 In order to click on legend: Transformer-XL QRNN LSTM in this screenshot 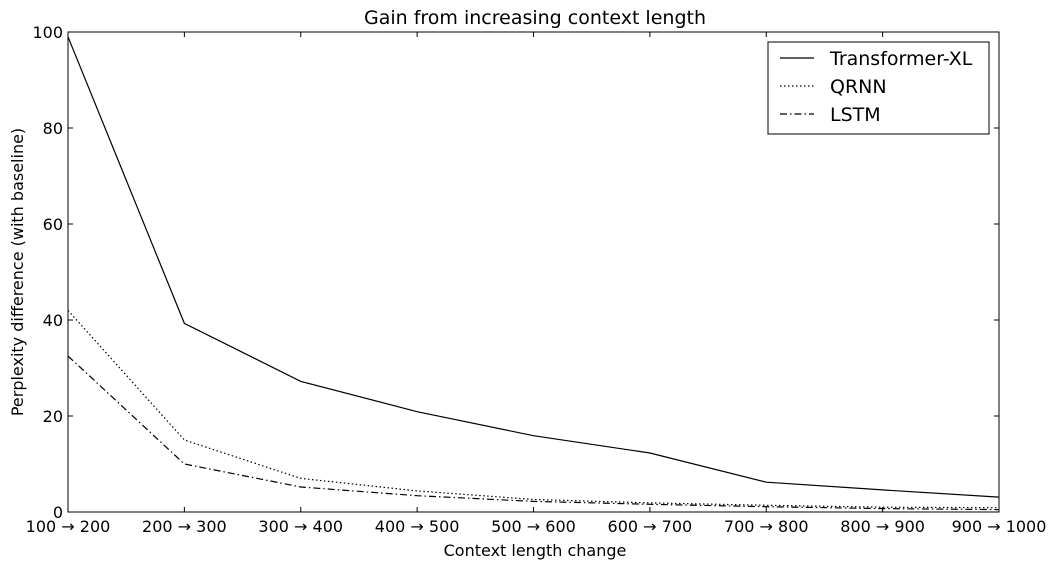, I will do `click(878, 88)`.